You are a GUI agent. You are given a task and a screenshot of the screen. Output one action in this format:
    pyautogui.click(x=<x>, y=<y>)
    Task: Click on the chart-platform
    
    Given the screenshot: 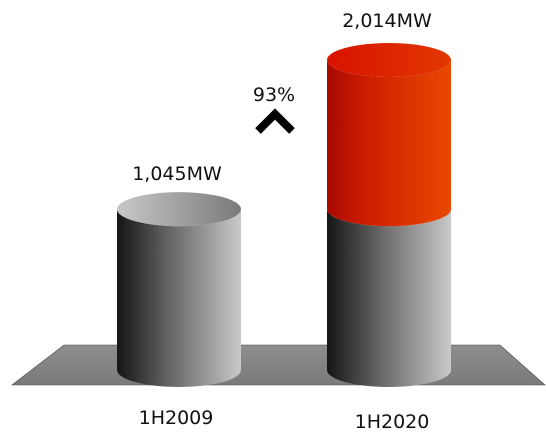 What is the action you would take?
    pyautogui.click(x=278, y=365)
    